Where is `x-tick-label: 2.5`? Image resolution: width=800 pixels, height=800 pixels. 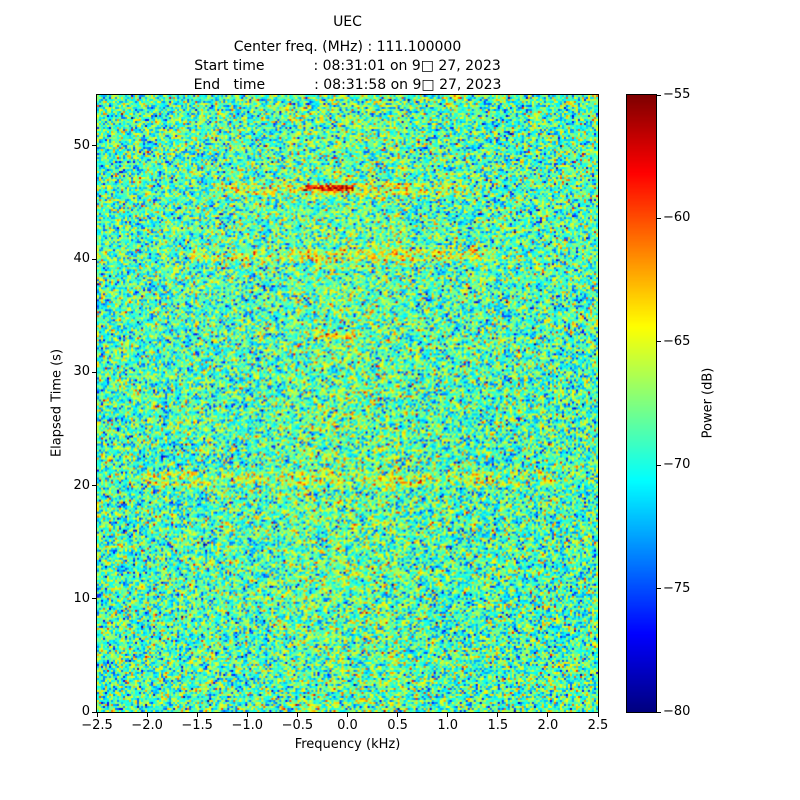 x-tick-label: 2.5 is located at coordinates (598, 725).